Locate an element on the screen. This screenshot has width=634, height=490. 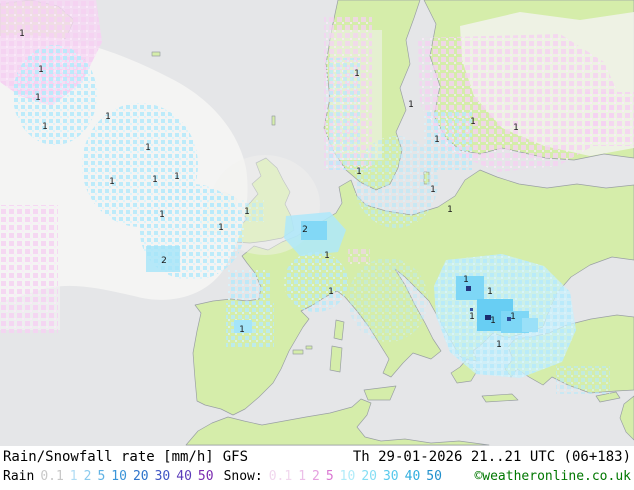
rain-scale: 0.1 1 2 5 10 20 30 40 50 is located at coordinates (123, 476).